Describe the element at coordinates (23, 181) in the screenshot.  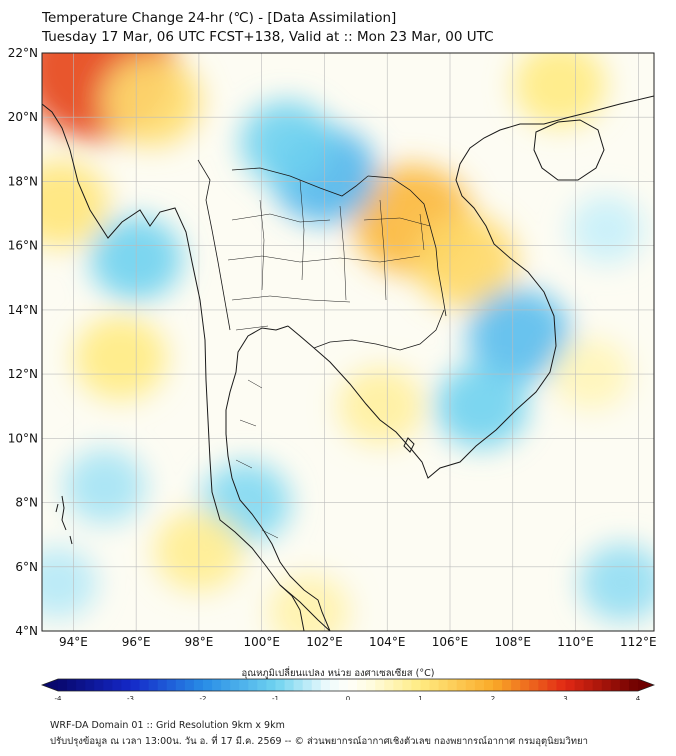
I see `lat-label: 18°N` at that location.